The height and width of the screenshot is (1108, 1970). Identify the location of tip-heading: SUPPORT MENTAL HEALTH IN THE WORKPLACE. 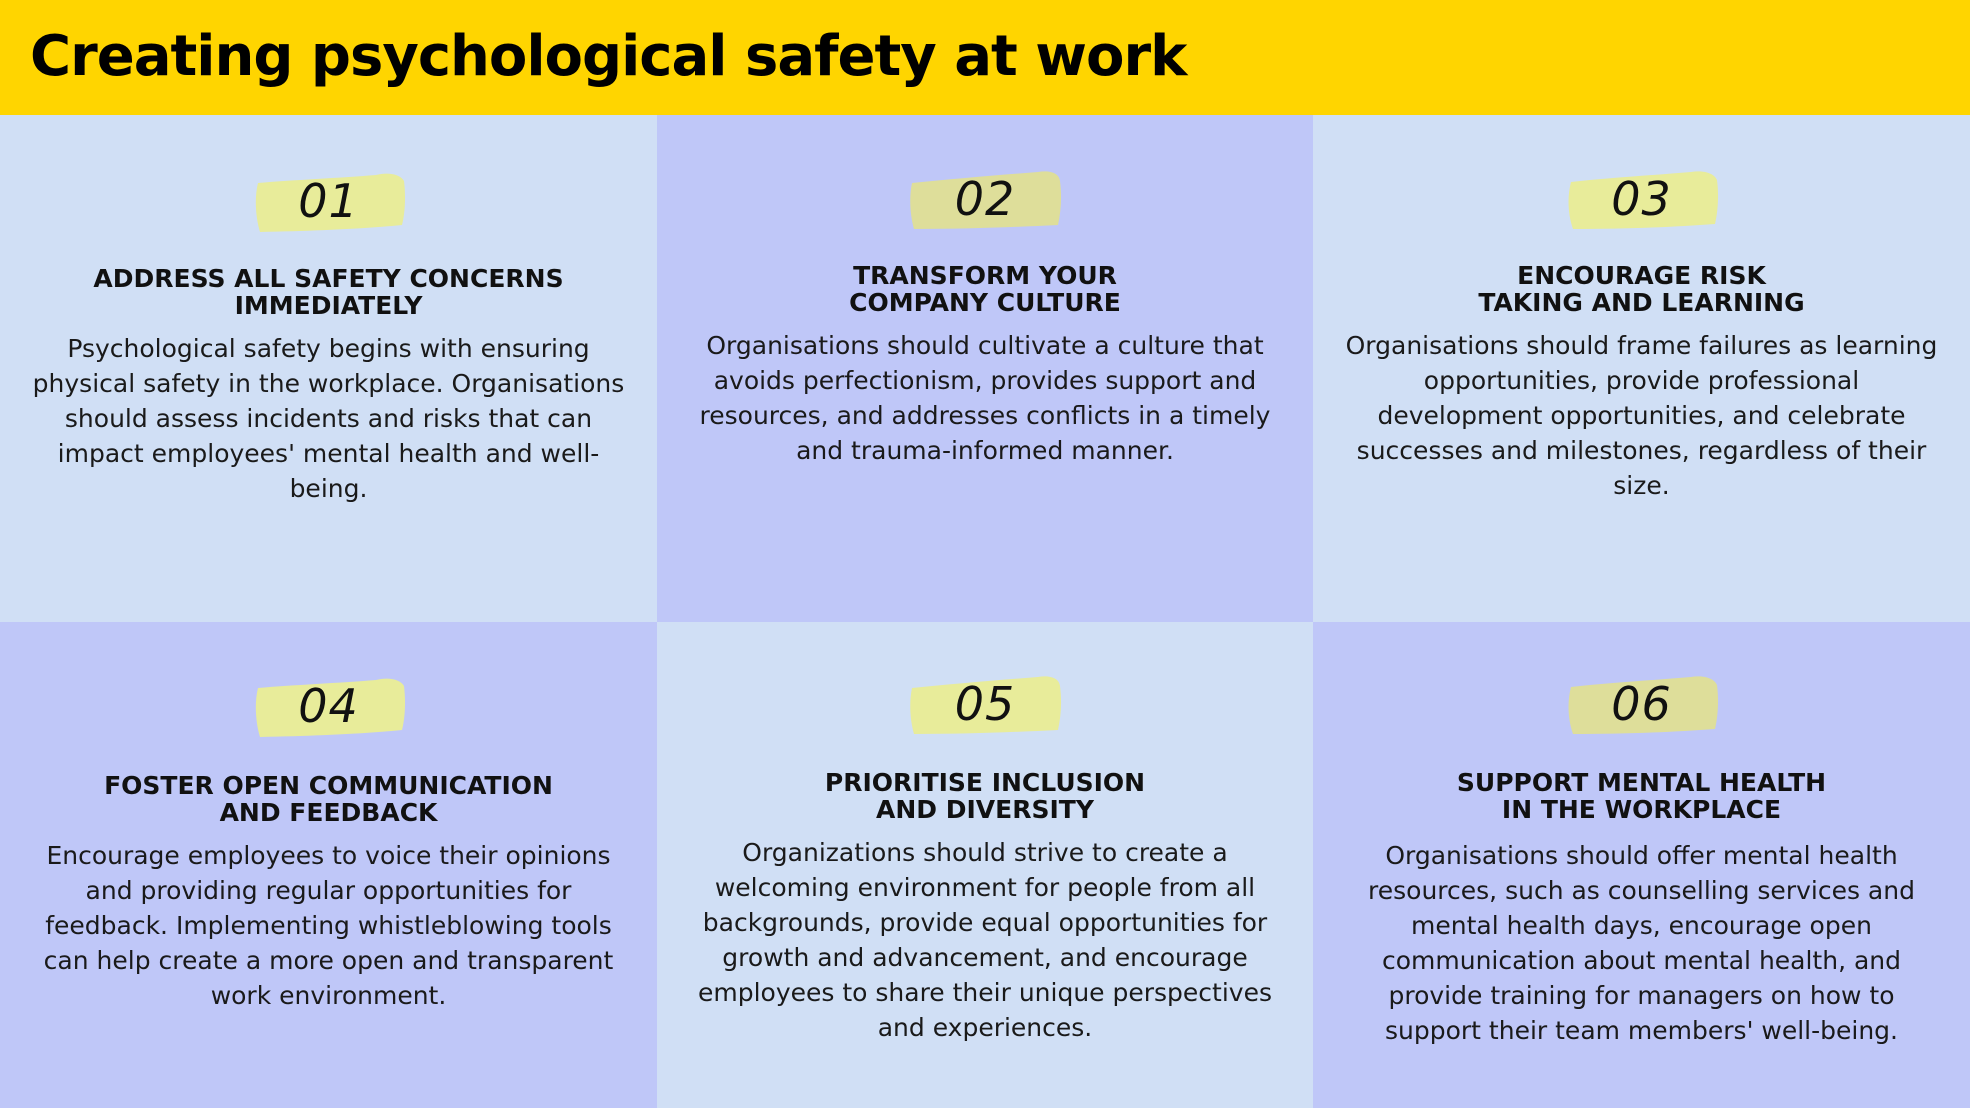
(1641, 796).